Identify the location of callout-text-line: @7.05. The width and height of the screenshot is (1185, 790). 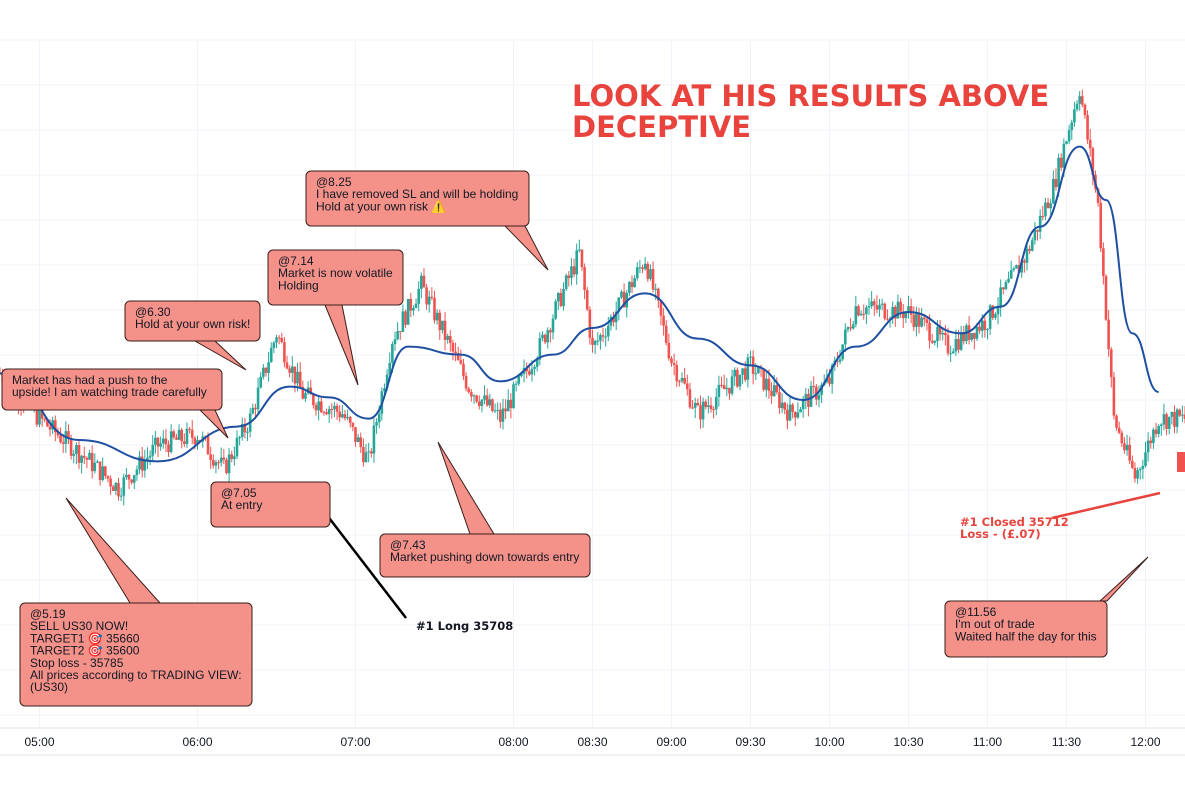
(239, 493).